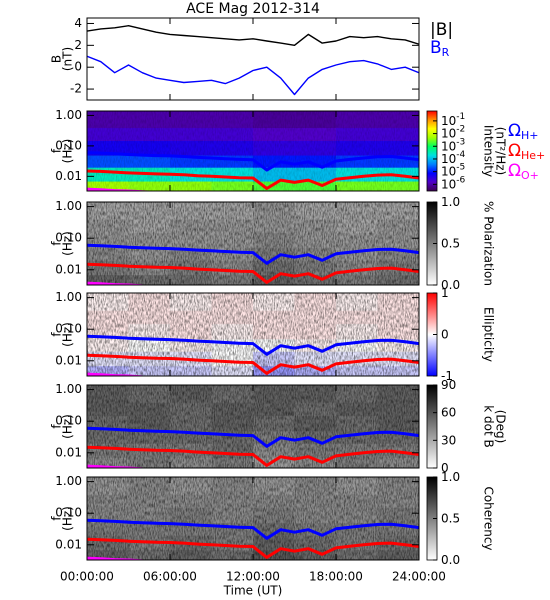  What do you see at coordinates (460, 116) in the screenshot?
I see `colorbar-tick-exp: -1` at bounding box center [460, 116].